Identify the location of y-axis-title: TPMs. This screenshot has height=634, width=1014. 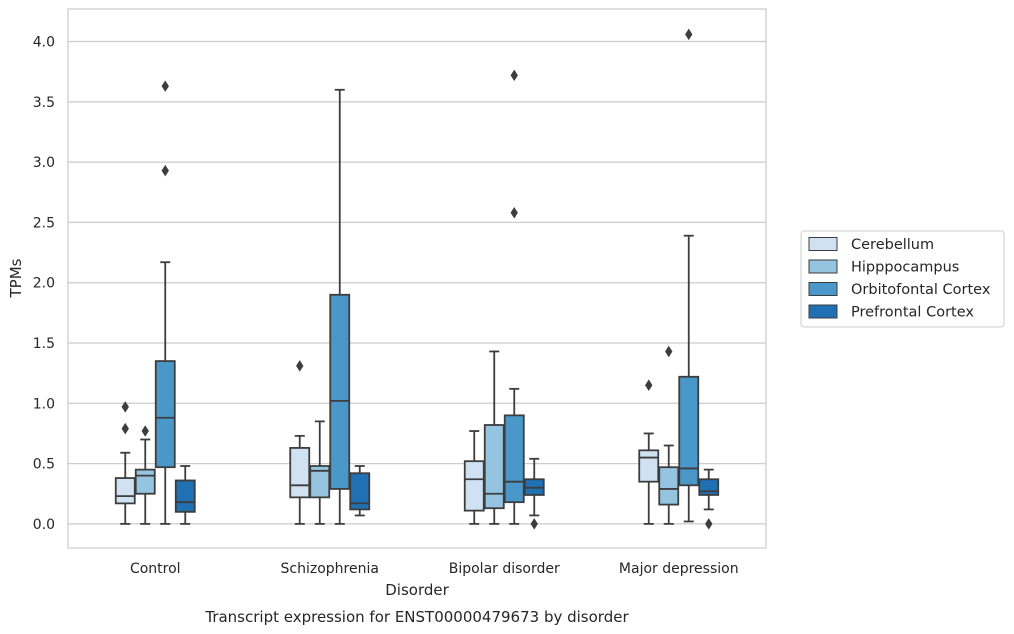
(16, 278).